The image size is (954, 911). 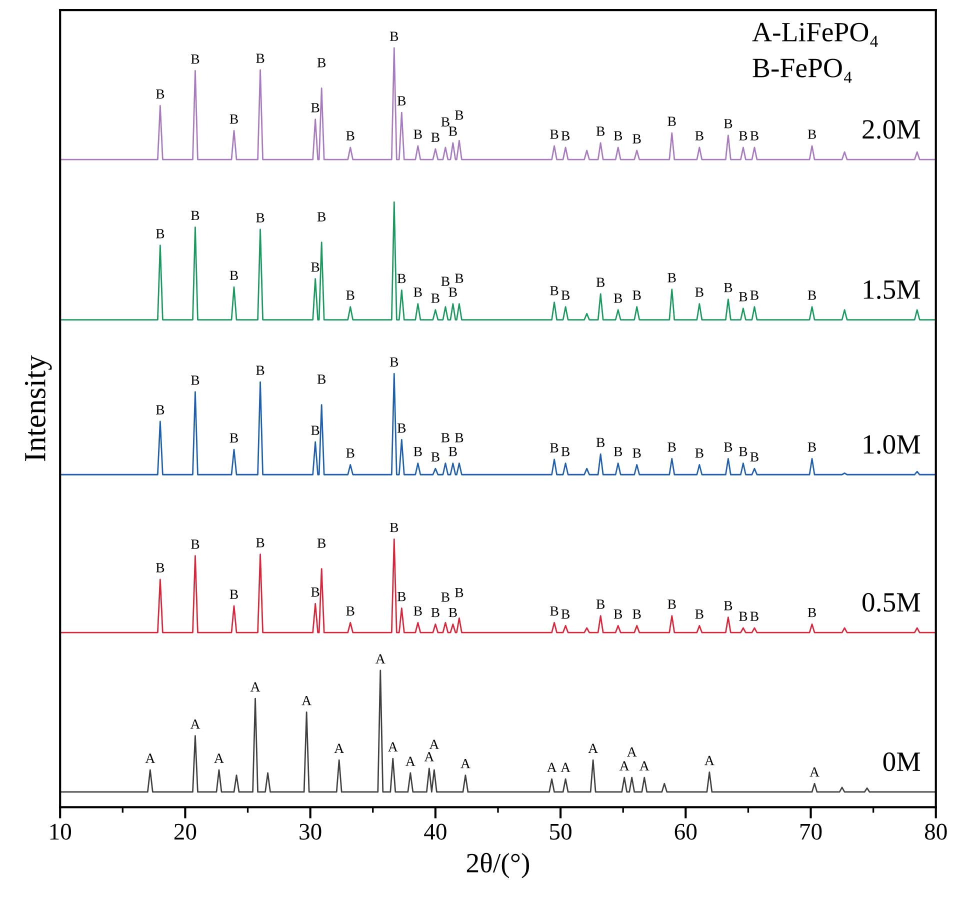 What do you see at coordinates (935, 832) in the screenshot?
I see `x-tick-label: 80` at bounding box center [935, 832].